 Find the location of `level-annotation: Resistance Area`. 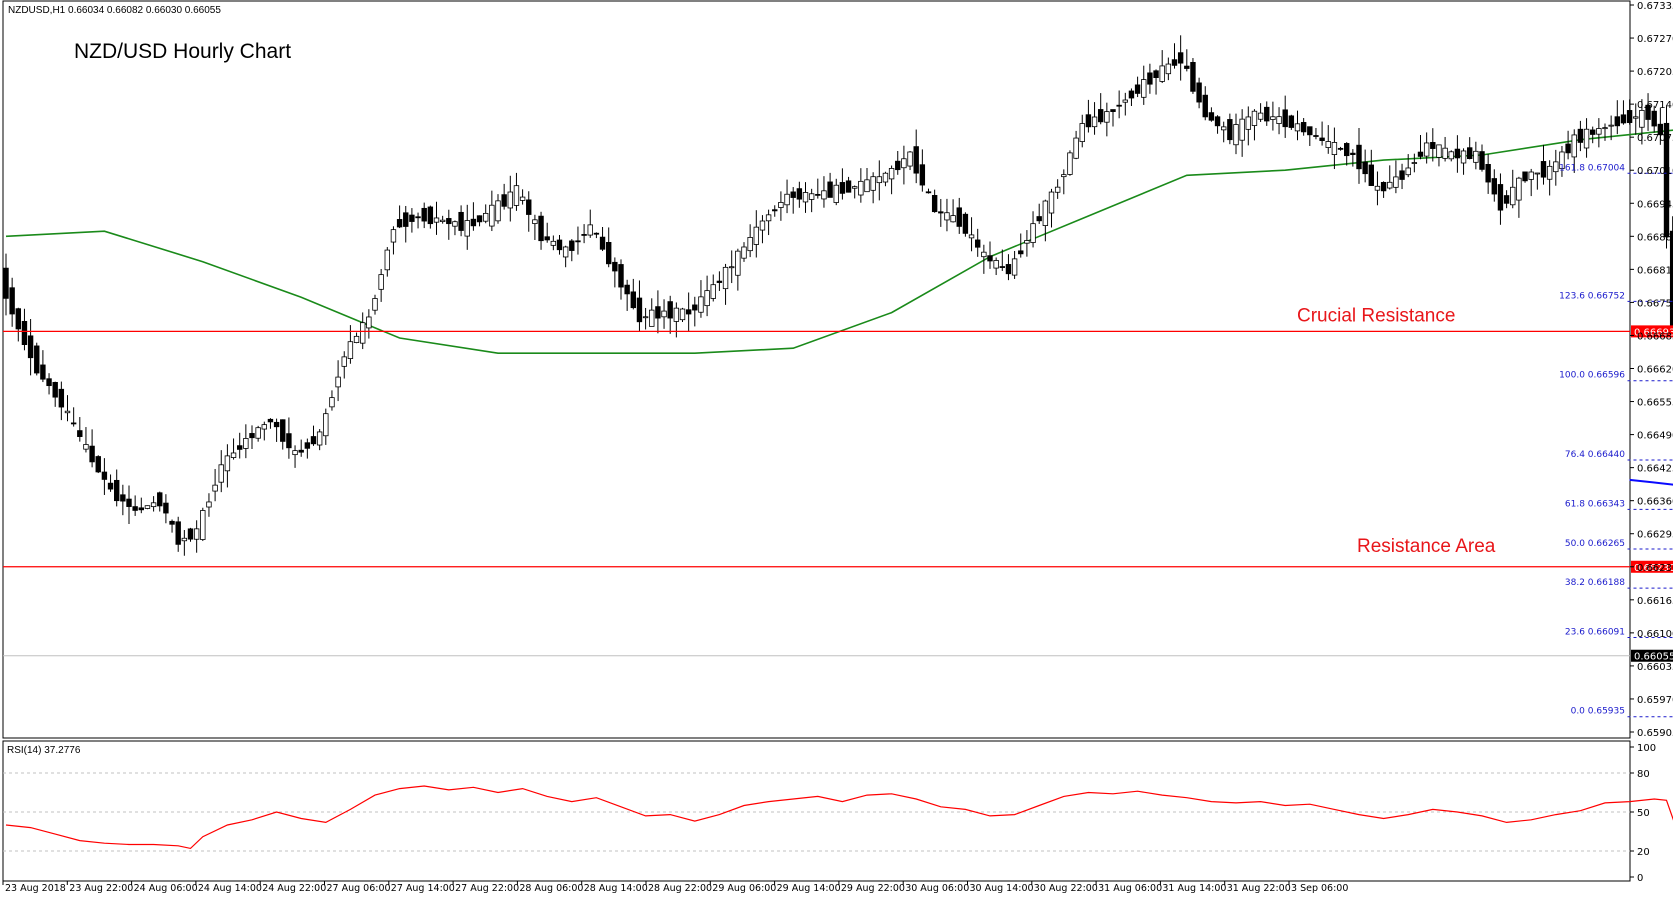

level-annotation: Resistance Area is located at coordinates (1426, 546).